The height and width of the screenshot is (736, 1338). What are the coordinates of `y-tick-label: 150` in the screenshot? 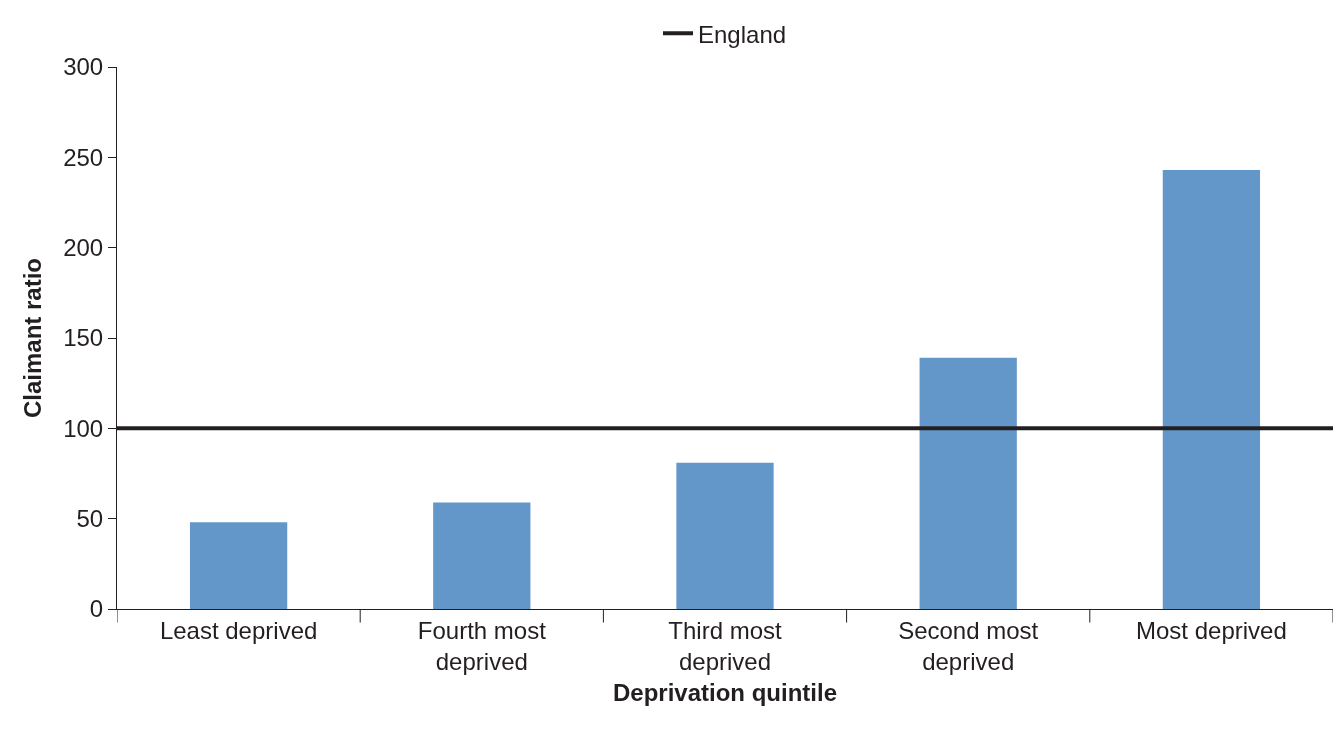 It's located at (83, 338).